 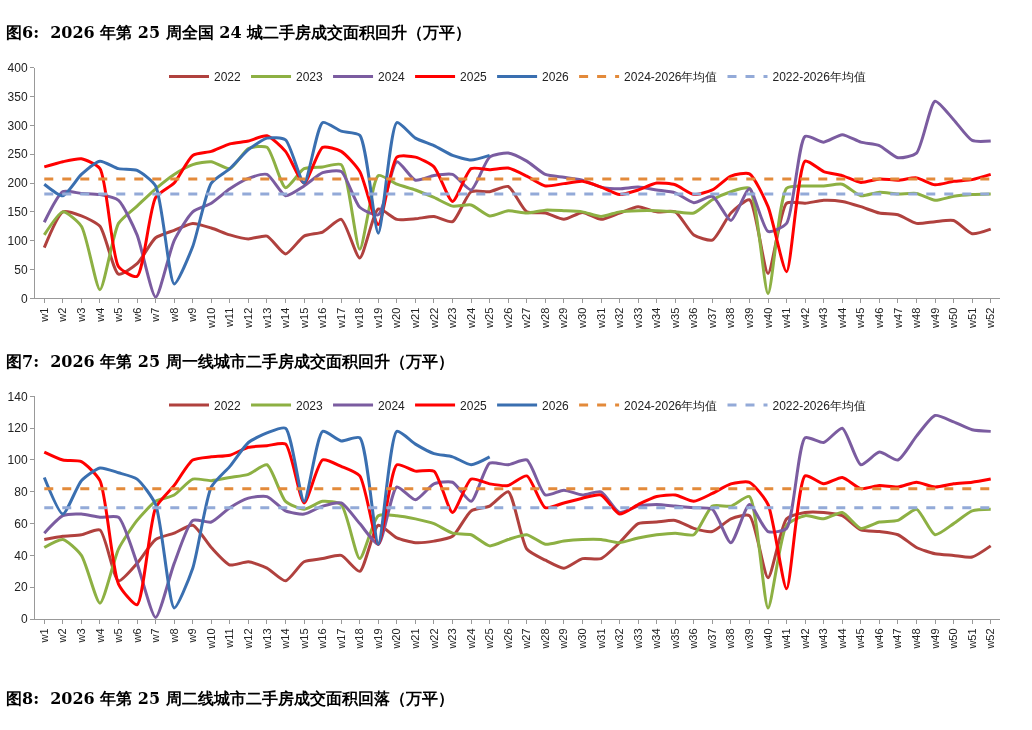 What do you see at coordinates (21, 523) in the screenshot?
I see `y-tick-label: 60` at bounding box center [21, 523].